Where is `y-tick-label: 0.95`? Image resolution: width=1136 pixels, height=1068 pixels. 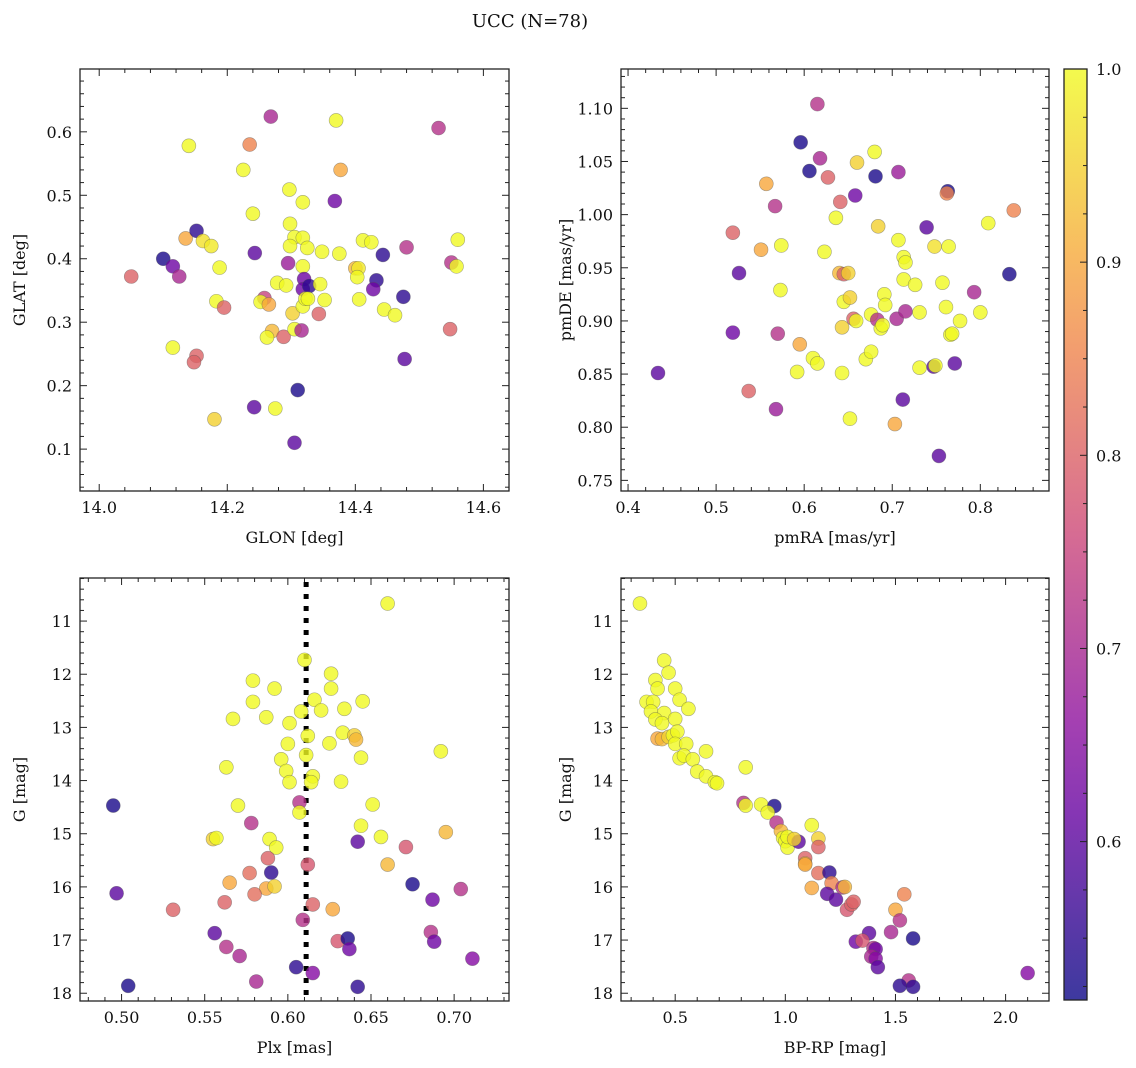 y-tick-label: 0.95 is located at coordinates (595, 268).